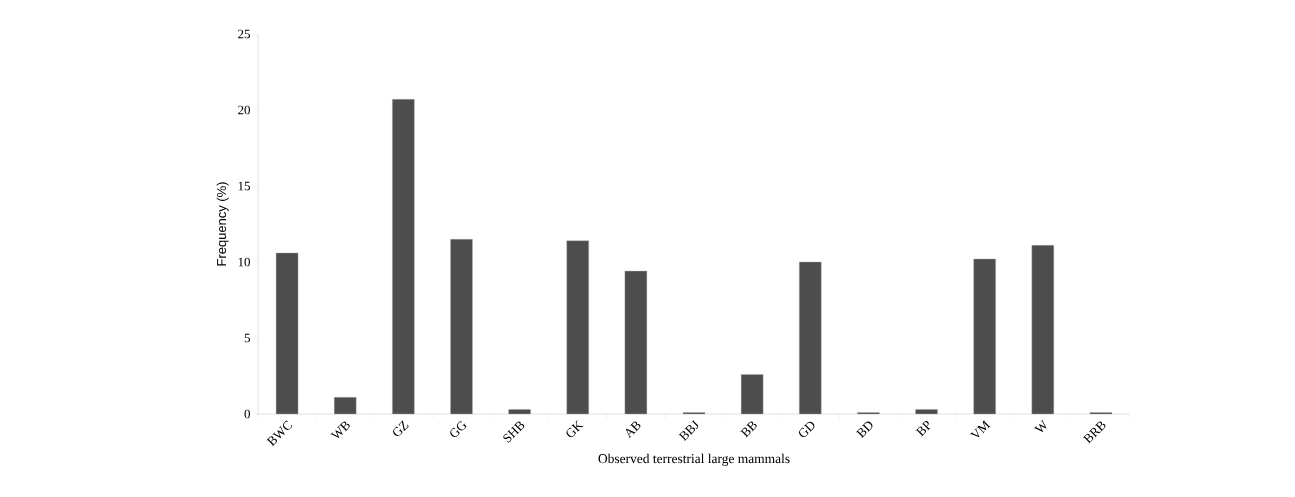 The width and height of the screenshot is (1295, 497). What do you see at coordinates (688, 430) in the screenshot?
I see `x-tick-label: BBJ` at bounding box center [688, 430].